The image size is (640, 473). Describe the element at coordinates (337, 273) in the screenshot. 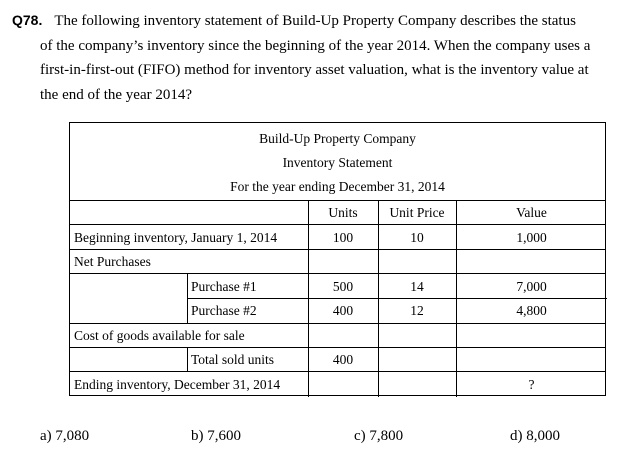

I see `divider-net-purchases` at that location.